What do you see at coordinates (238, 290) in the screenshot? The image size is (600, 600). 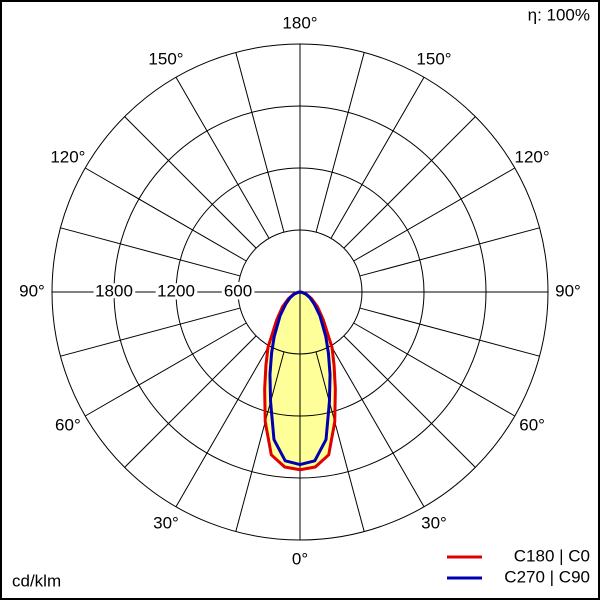 I see `r-tick-label: 600` at bounding box center [238, 290].